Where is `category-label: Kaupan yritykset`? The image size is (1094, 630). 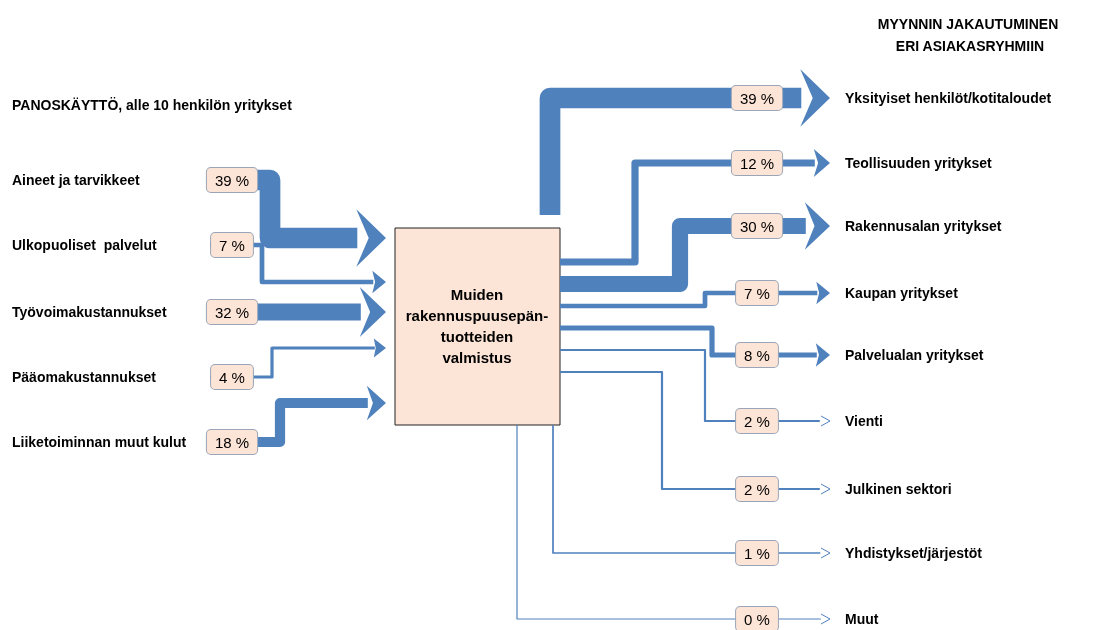
category-label: Kaupan yritykset is located at coordinates (902, 293).